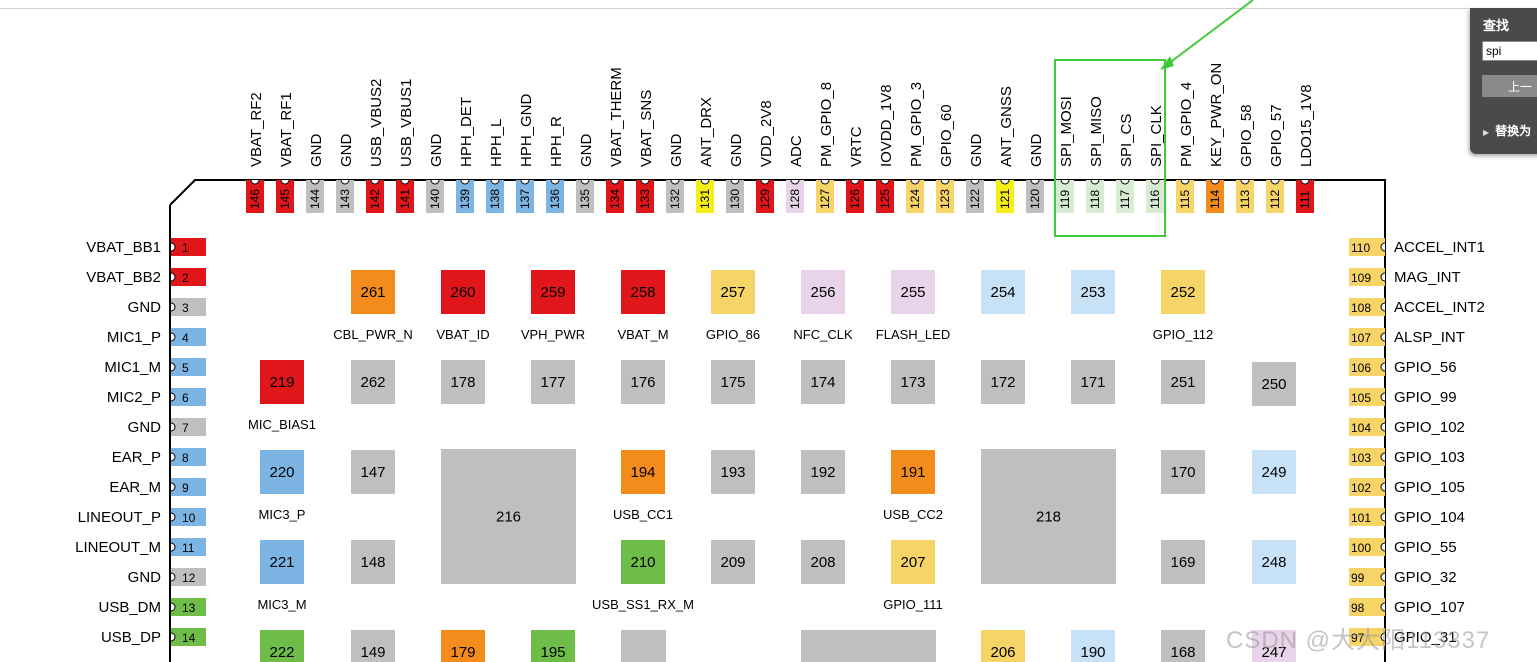  Describe the element at coordinates (372, 382) in the screenshot. I see `pad-number: 262` at that location.